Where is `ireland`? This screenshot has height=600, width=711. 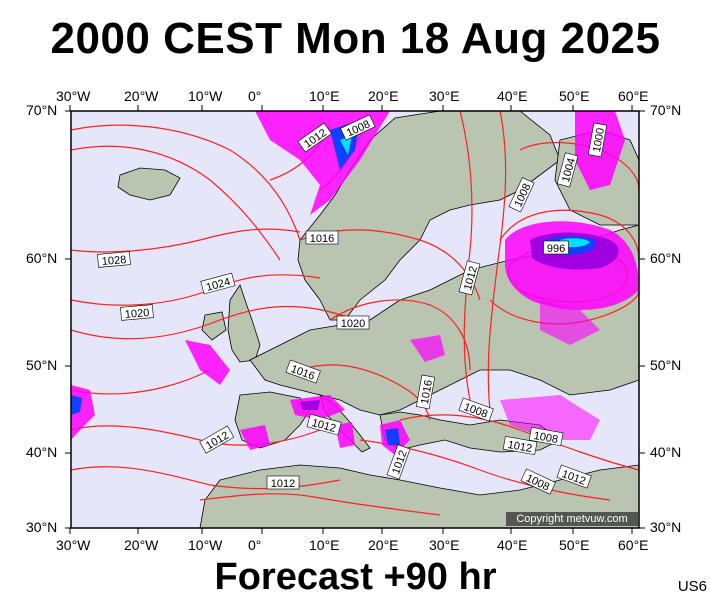 ireland is located at coordinates (214, 326).